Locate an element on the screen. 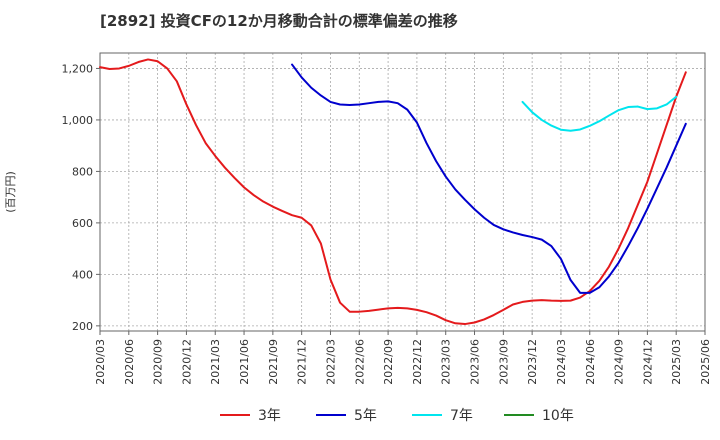 The image size is (720, 440). y-tick-label: 600 is located at coordinates (82, 223).